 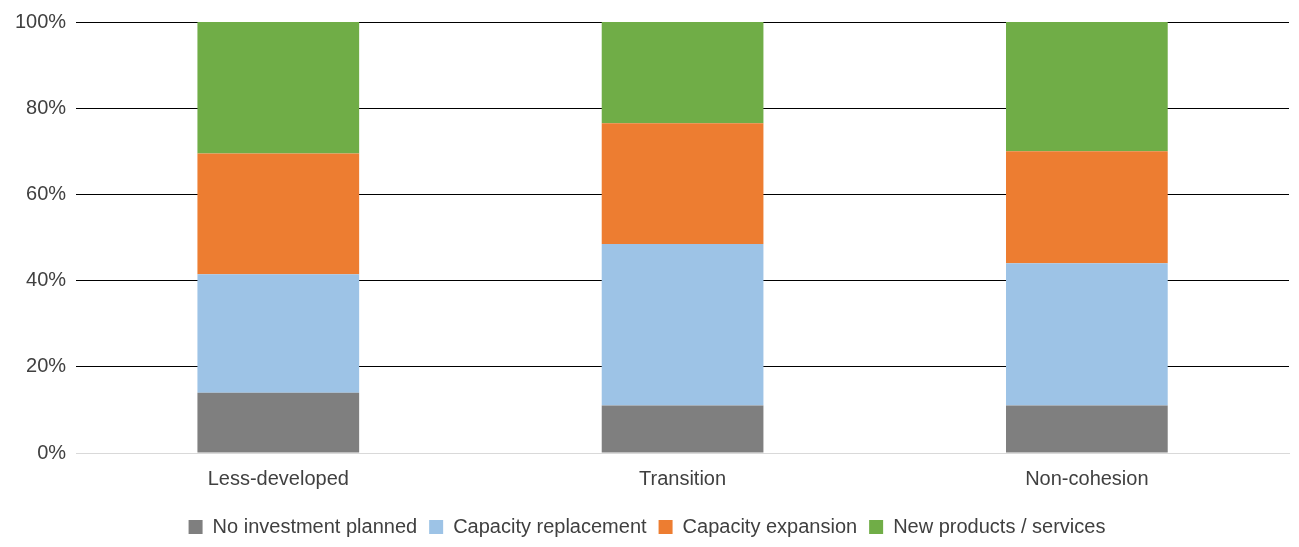 I want to click on y-tick-label: 100%, so click(x=41, y=20).